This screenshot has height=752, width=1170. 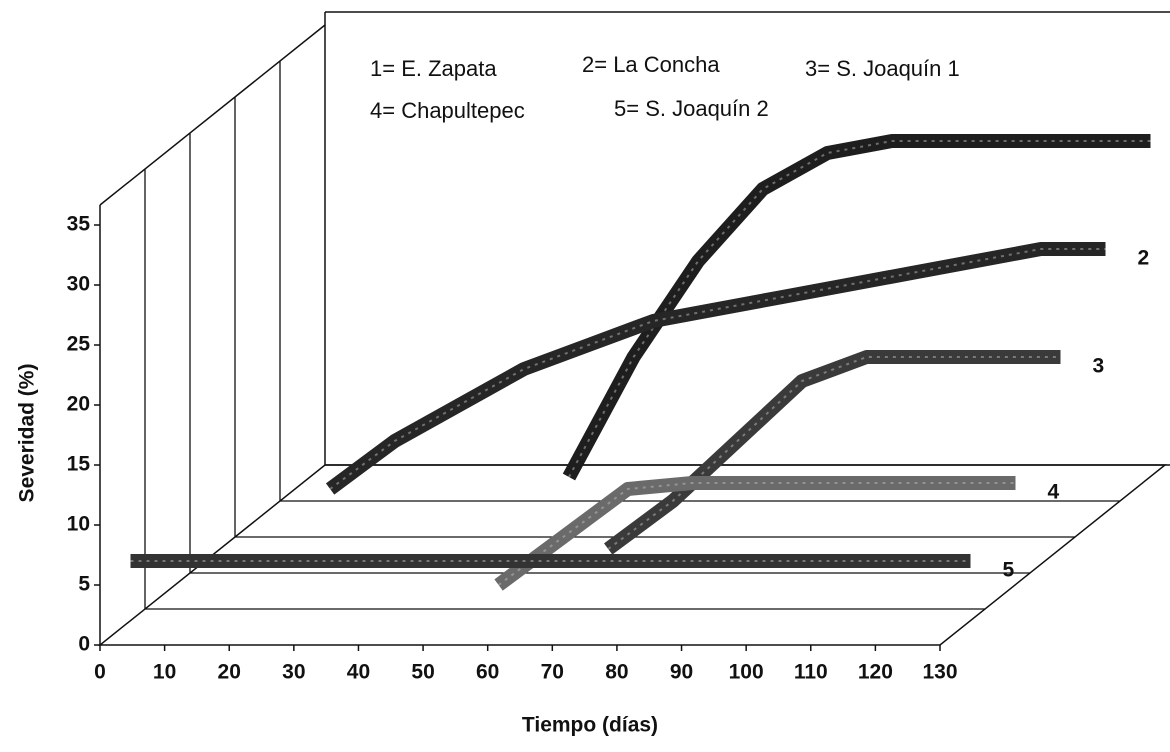 I want to click on y-tick-label: 5, so click(x=84, y=584).